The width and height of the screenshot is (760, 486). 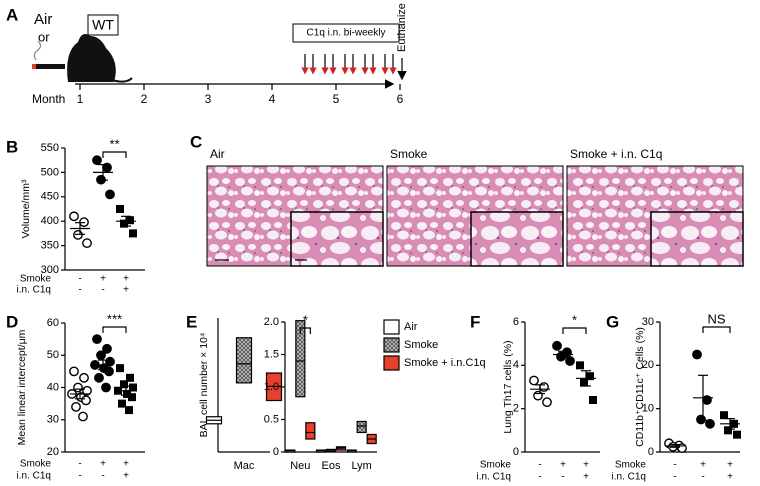 I want to click on y-axis-label: Lung Th17 cells (%), so click(x=508, y=386).